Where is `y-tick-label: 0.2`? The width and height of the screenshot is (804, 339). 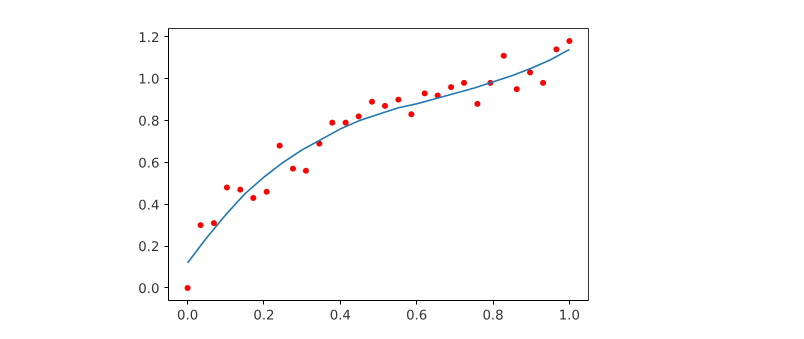
y-tick-label: 0.2 is located at coordinates (149, 248).